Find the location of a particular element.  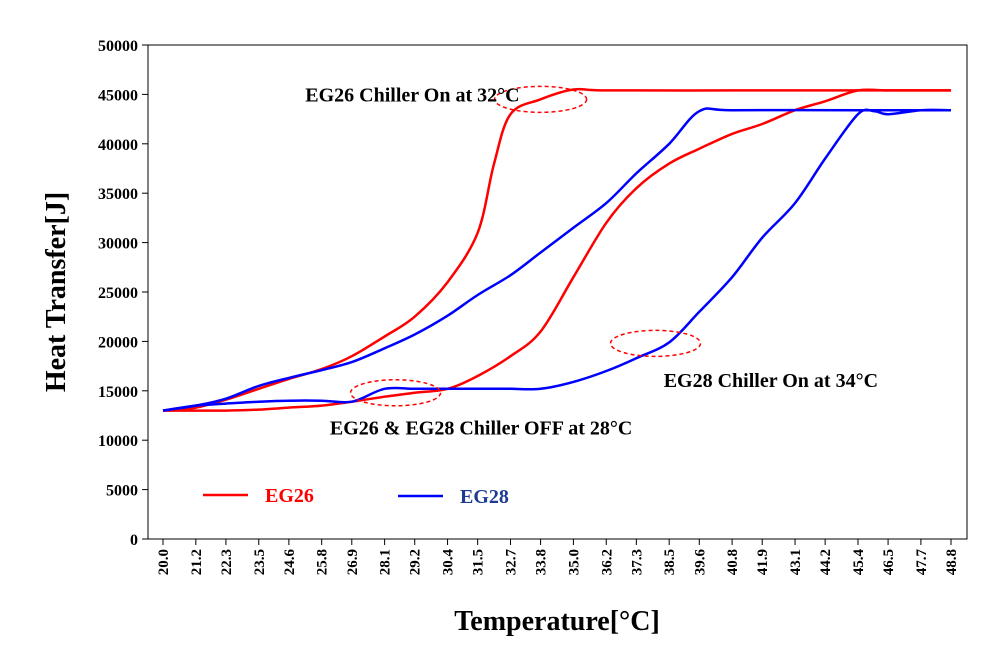

y-tick-label: 35000 is located at coordinates (118, 194).